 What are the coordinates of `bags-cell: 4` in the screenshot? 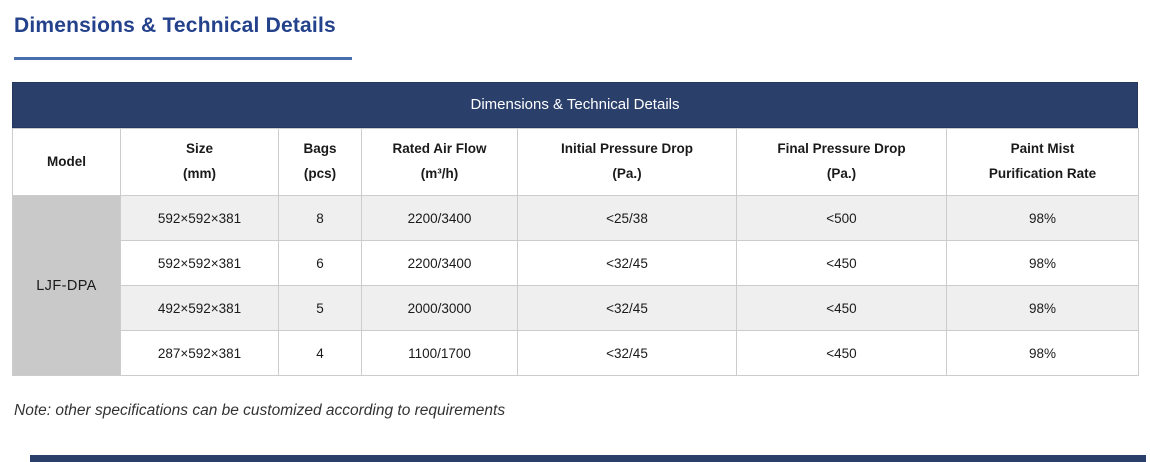 It's located at (320, 353).